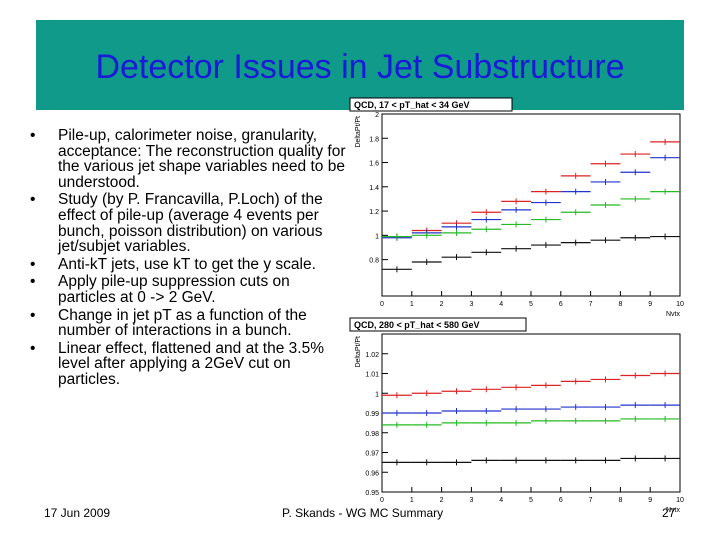 The height and width of the screenshot is (540, 720). Describe the element at coordinates (374, 212) in the screenshot. I see `y-tick-label: 1.2` at that location.